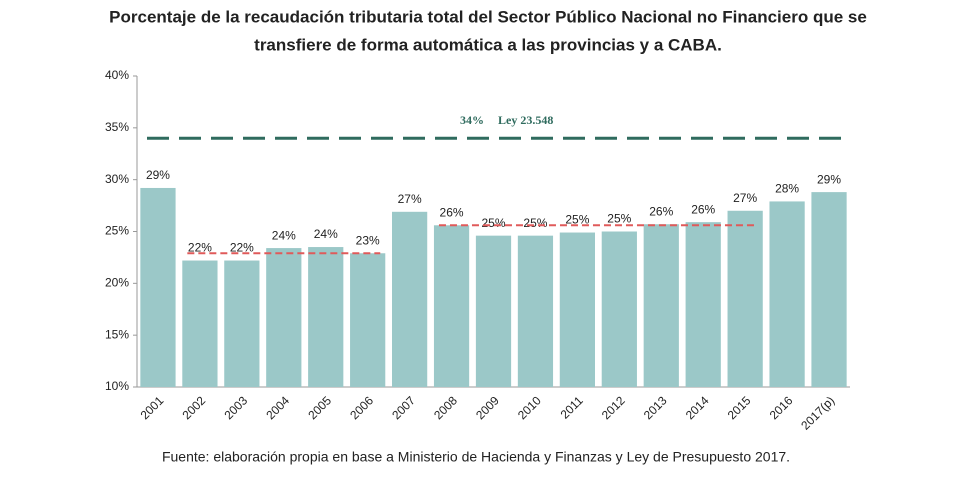 Image resolution: width=976 pixels, height=487 pixels. I want to click on x-tick-label: 2005, so click(319, 407).